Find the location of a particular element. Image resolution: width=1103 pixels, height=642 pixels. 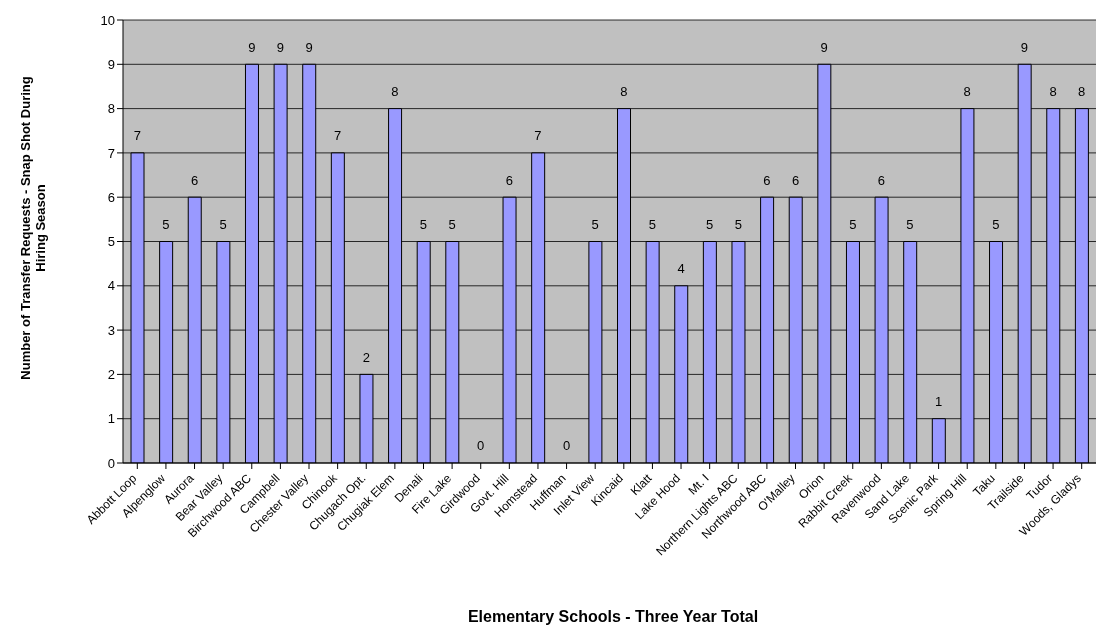

data-label: 2 is located at coordinates (366, 357).